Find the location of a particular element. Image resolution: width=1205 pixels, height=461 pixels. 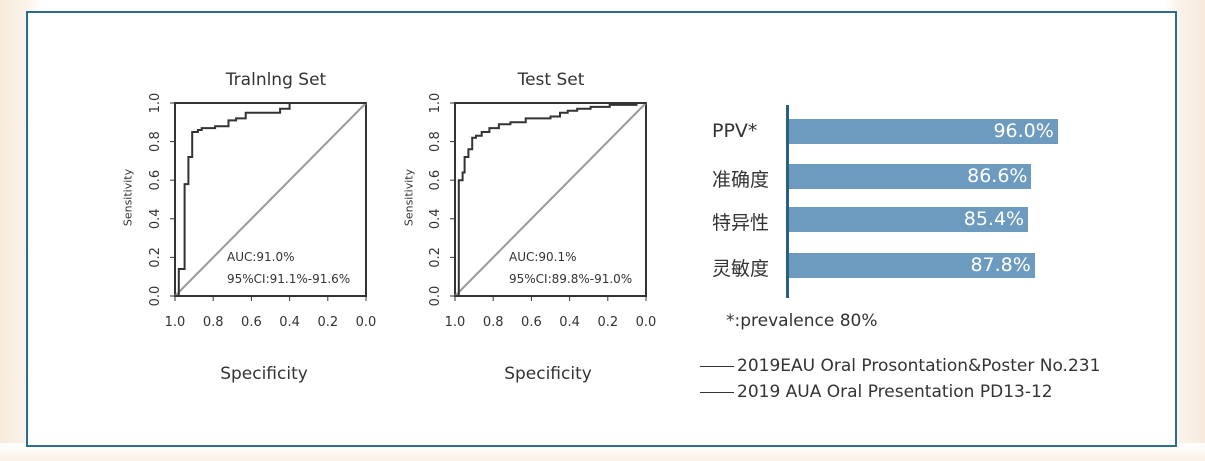

plot-frame-training is located at coordinates (270, 199).